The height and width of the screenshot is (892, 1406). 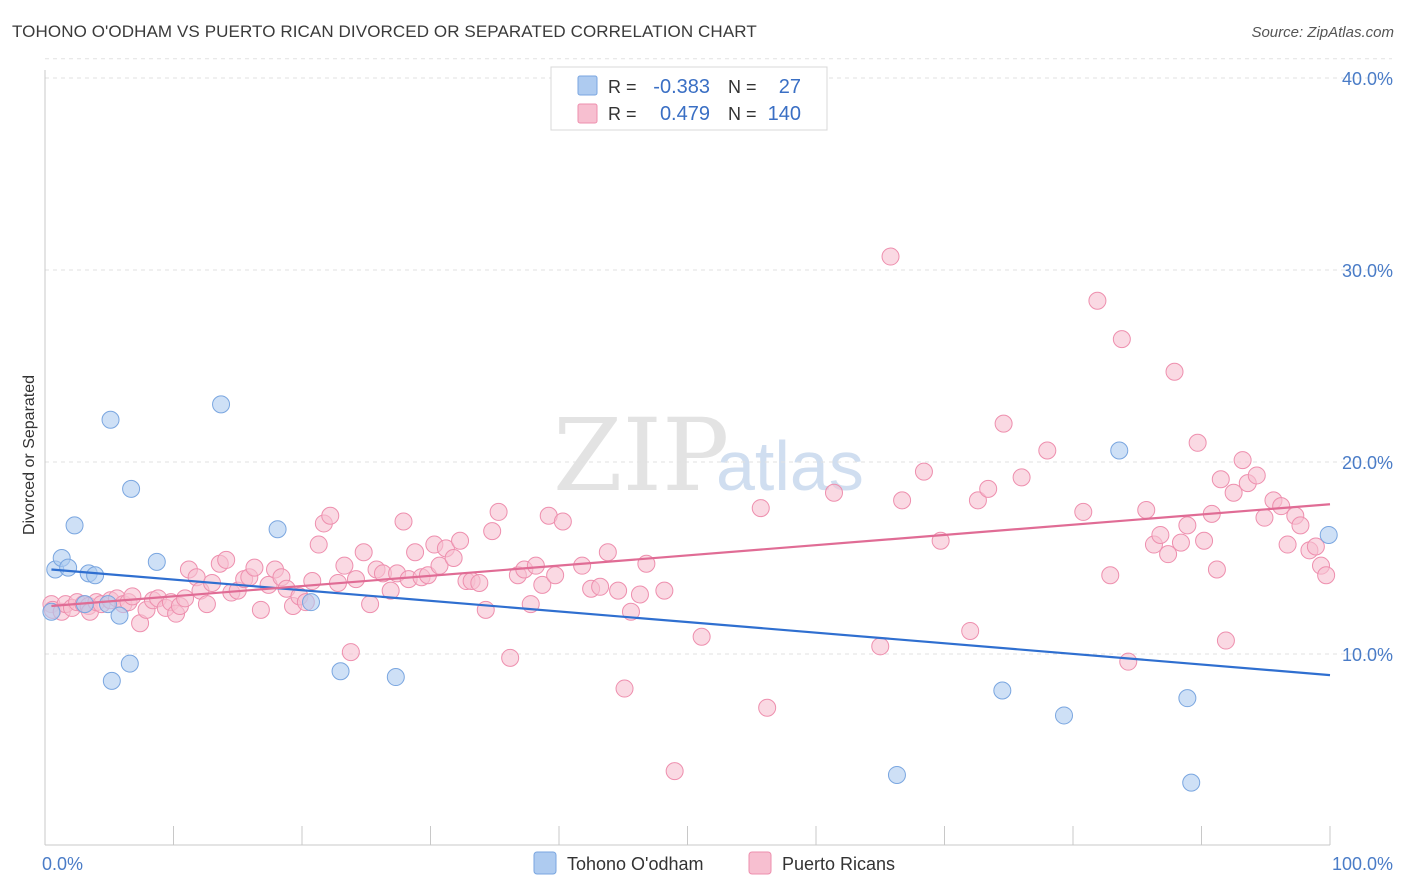 I want to click on legend-n-label-2: N =, so click(x=742, y=114).